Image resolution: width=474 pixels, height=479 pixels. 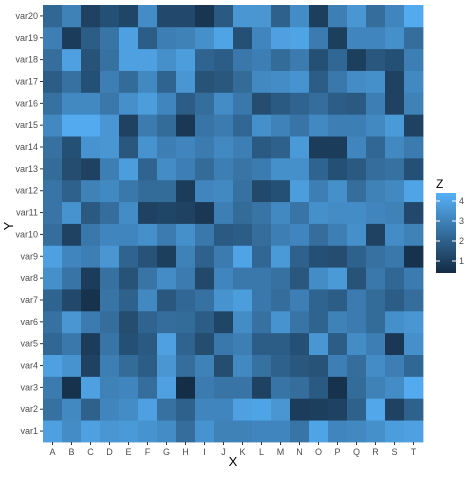 I want to click on legend-colorbar, so click(x=446, y=233).